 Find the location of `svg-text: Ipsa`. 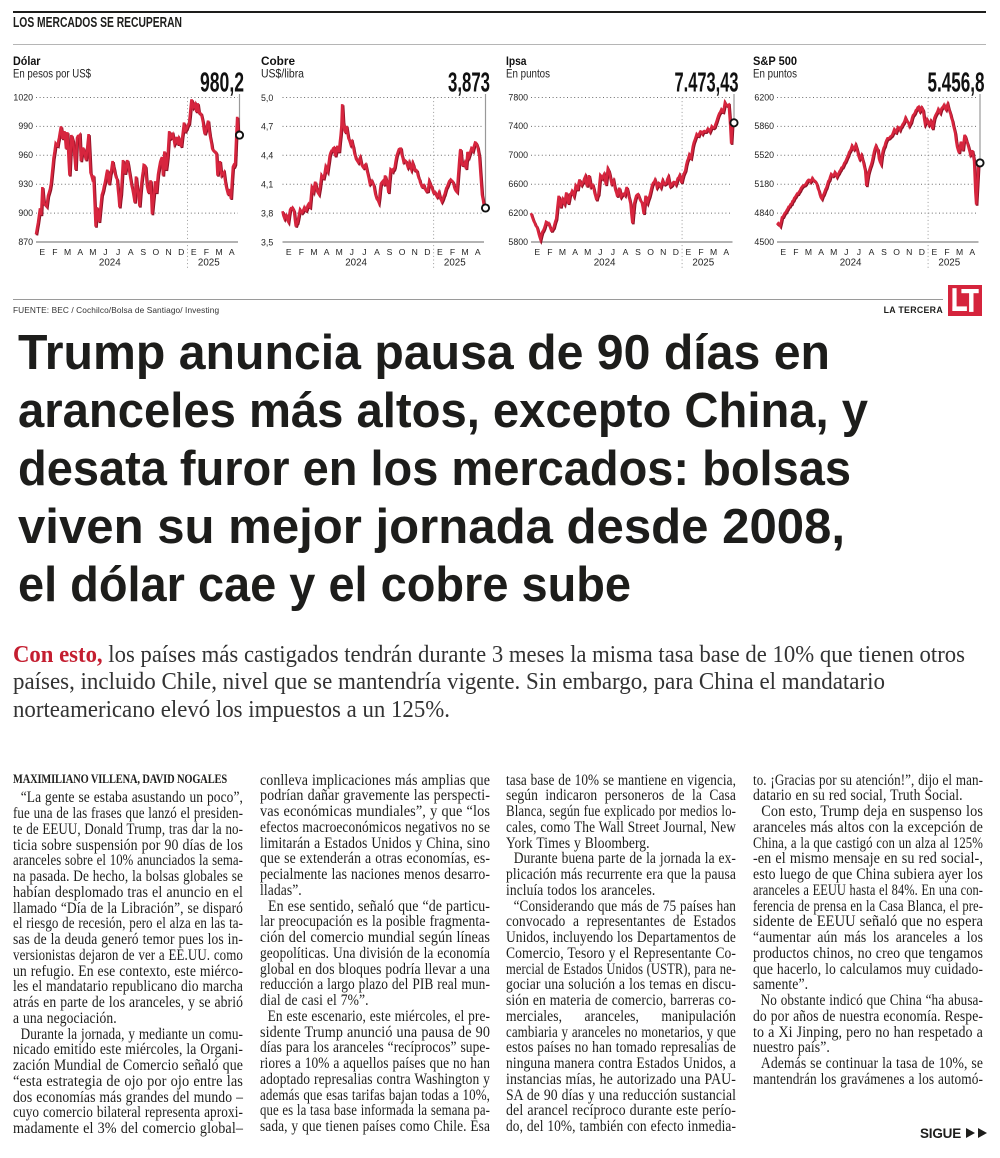

svg-text: Ipsa is located at coordinates (516, 61).